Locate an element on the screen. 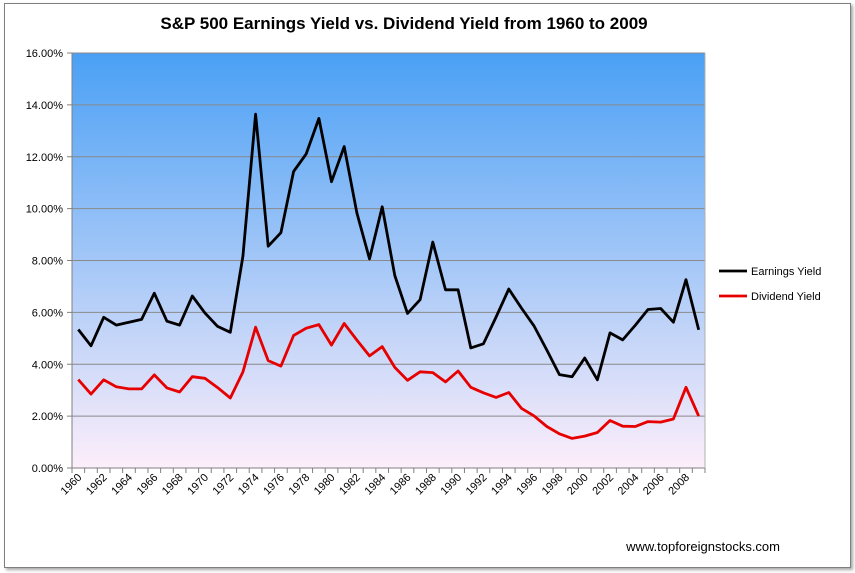 The width and height of the screenshot is (855, 573). legend-label: Earnings Yield is located at coordinates (786, 272).